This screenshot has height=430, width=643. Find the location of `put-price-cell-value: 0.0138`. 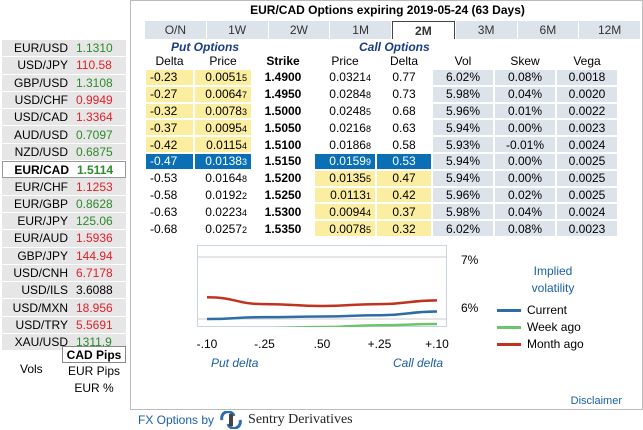

put-price-cell-value: 0.0138 is located at coordinates (223, 161).